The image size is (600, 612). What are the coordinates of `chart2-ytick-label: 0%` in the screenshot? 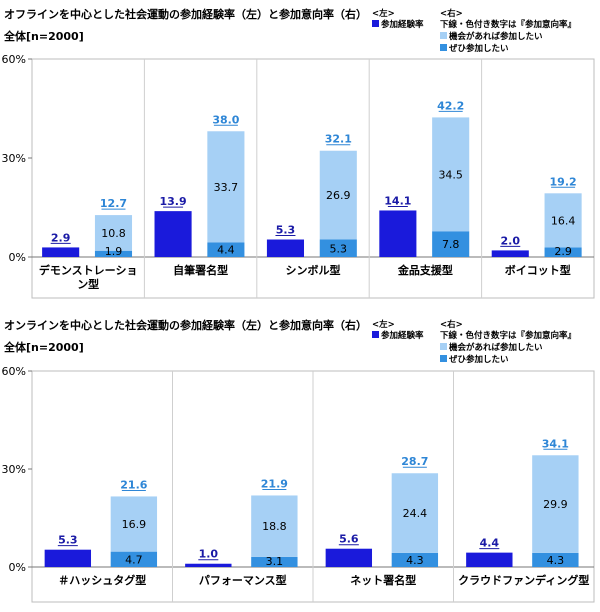 It's located at (17, 567).